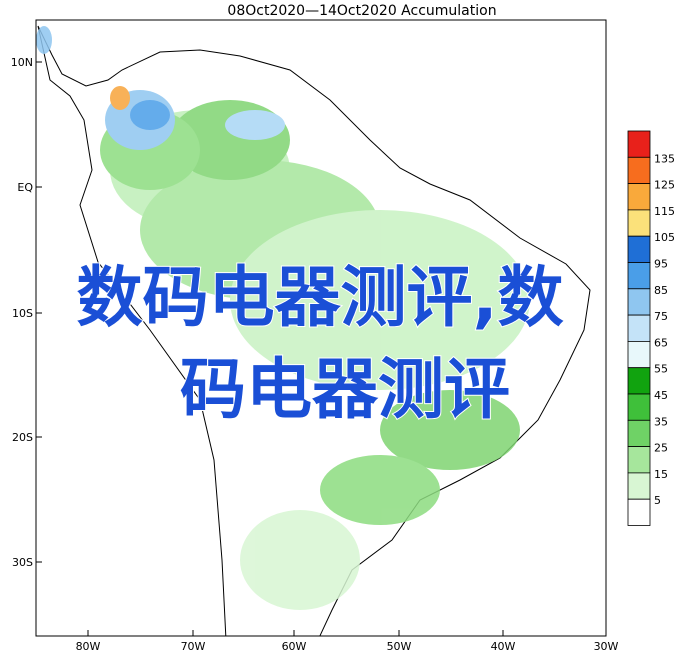  Describe the element at coordinates (664, 158) in the screenshot. I see `colorbar-label: 135` at that location.